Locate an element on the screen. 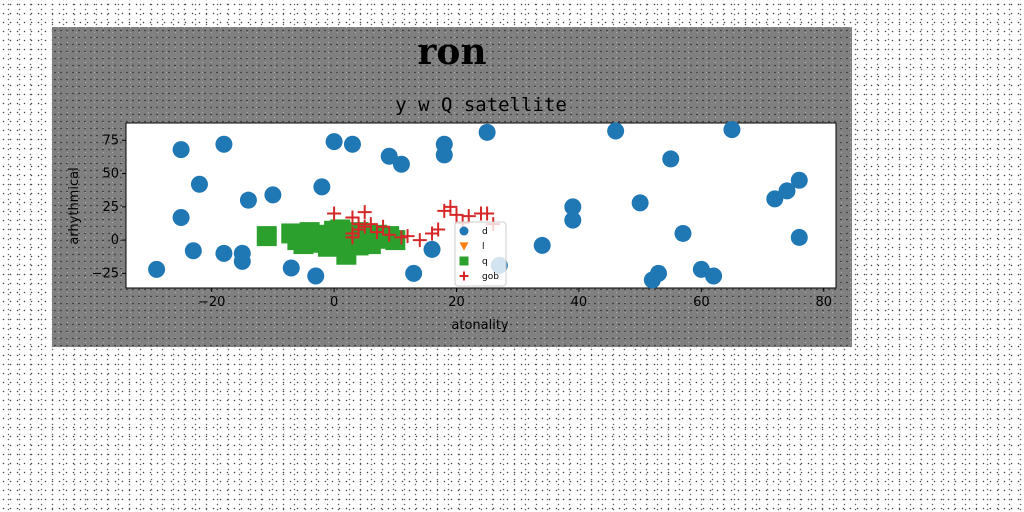 The image size is (1024, 512). y-tick-label: 50 is located at coordinates (110, 174).